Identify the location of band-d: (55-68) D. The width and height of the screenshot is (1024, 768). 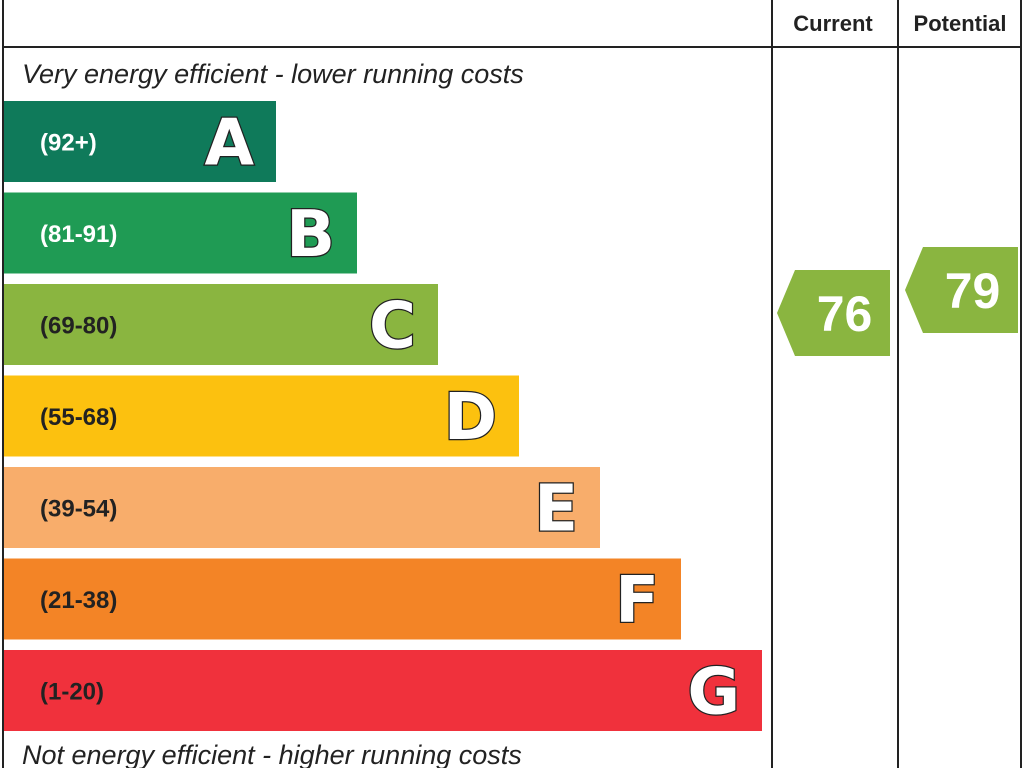
(261, 416).